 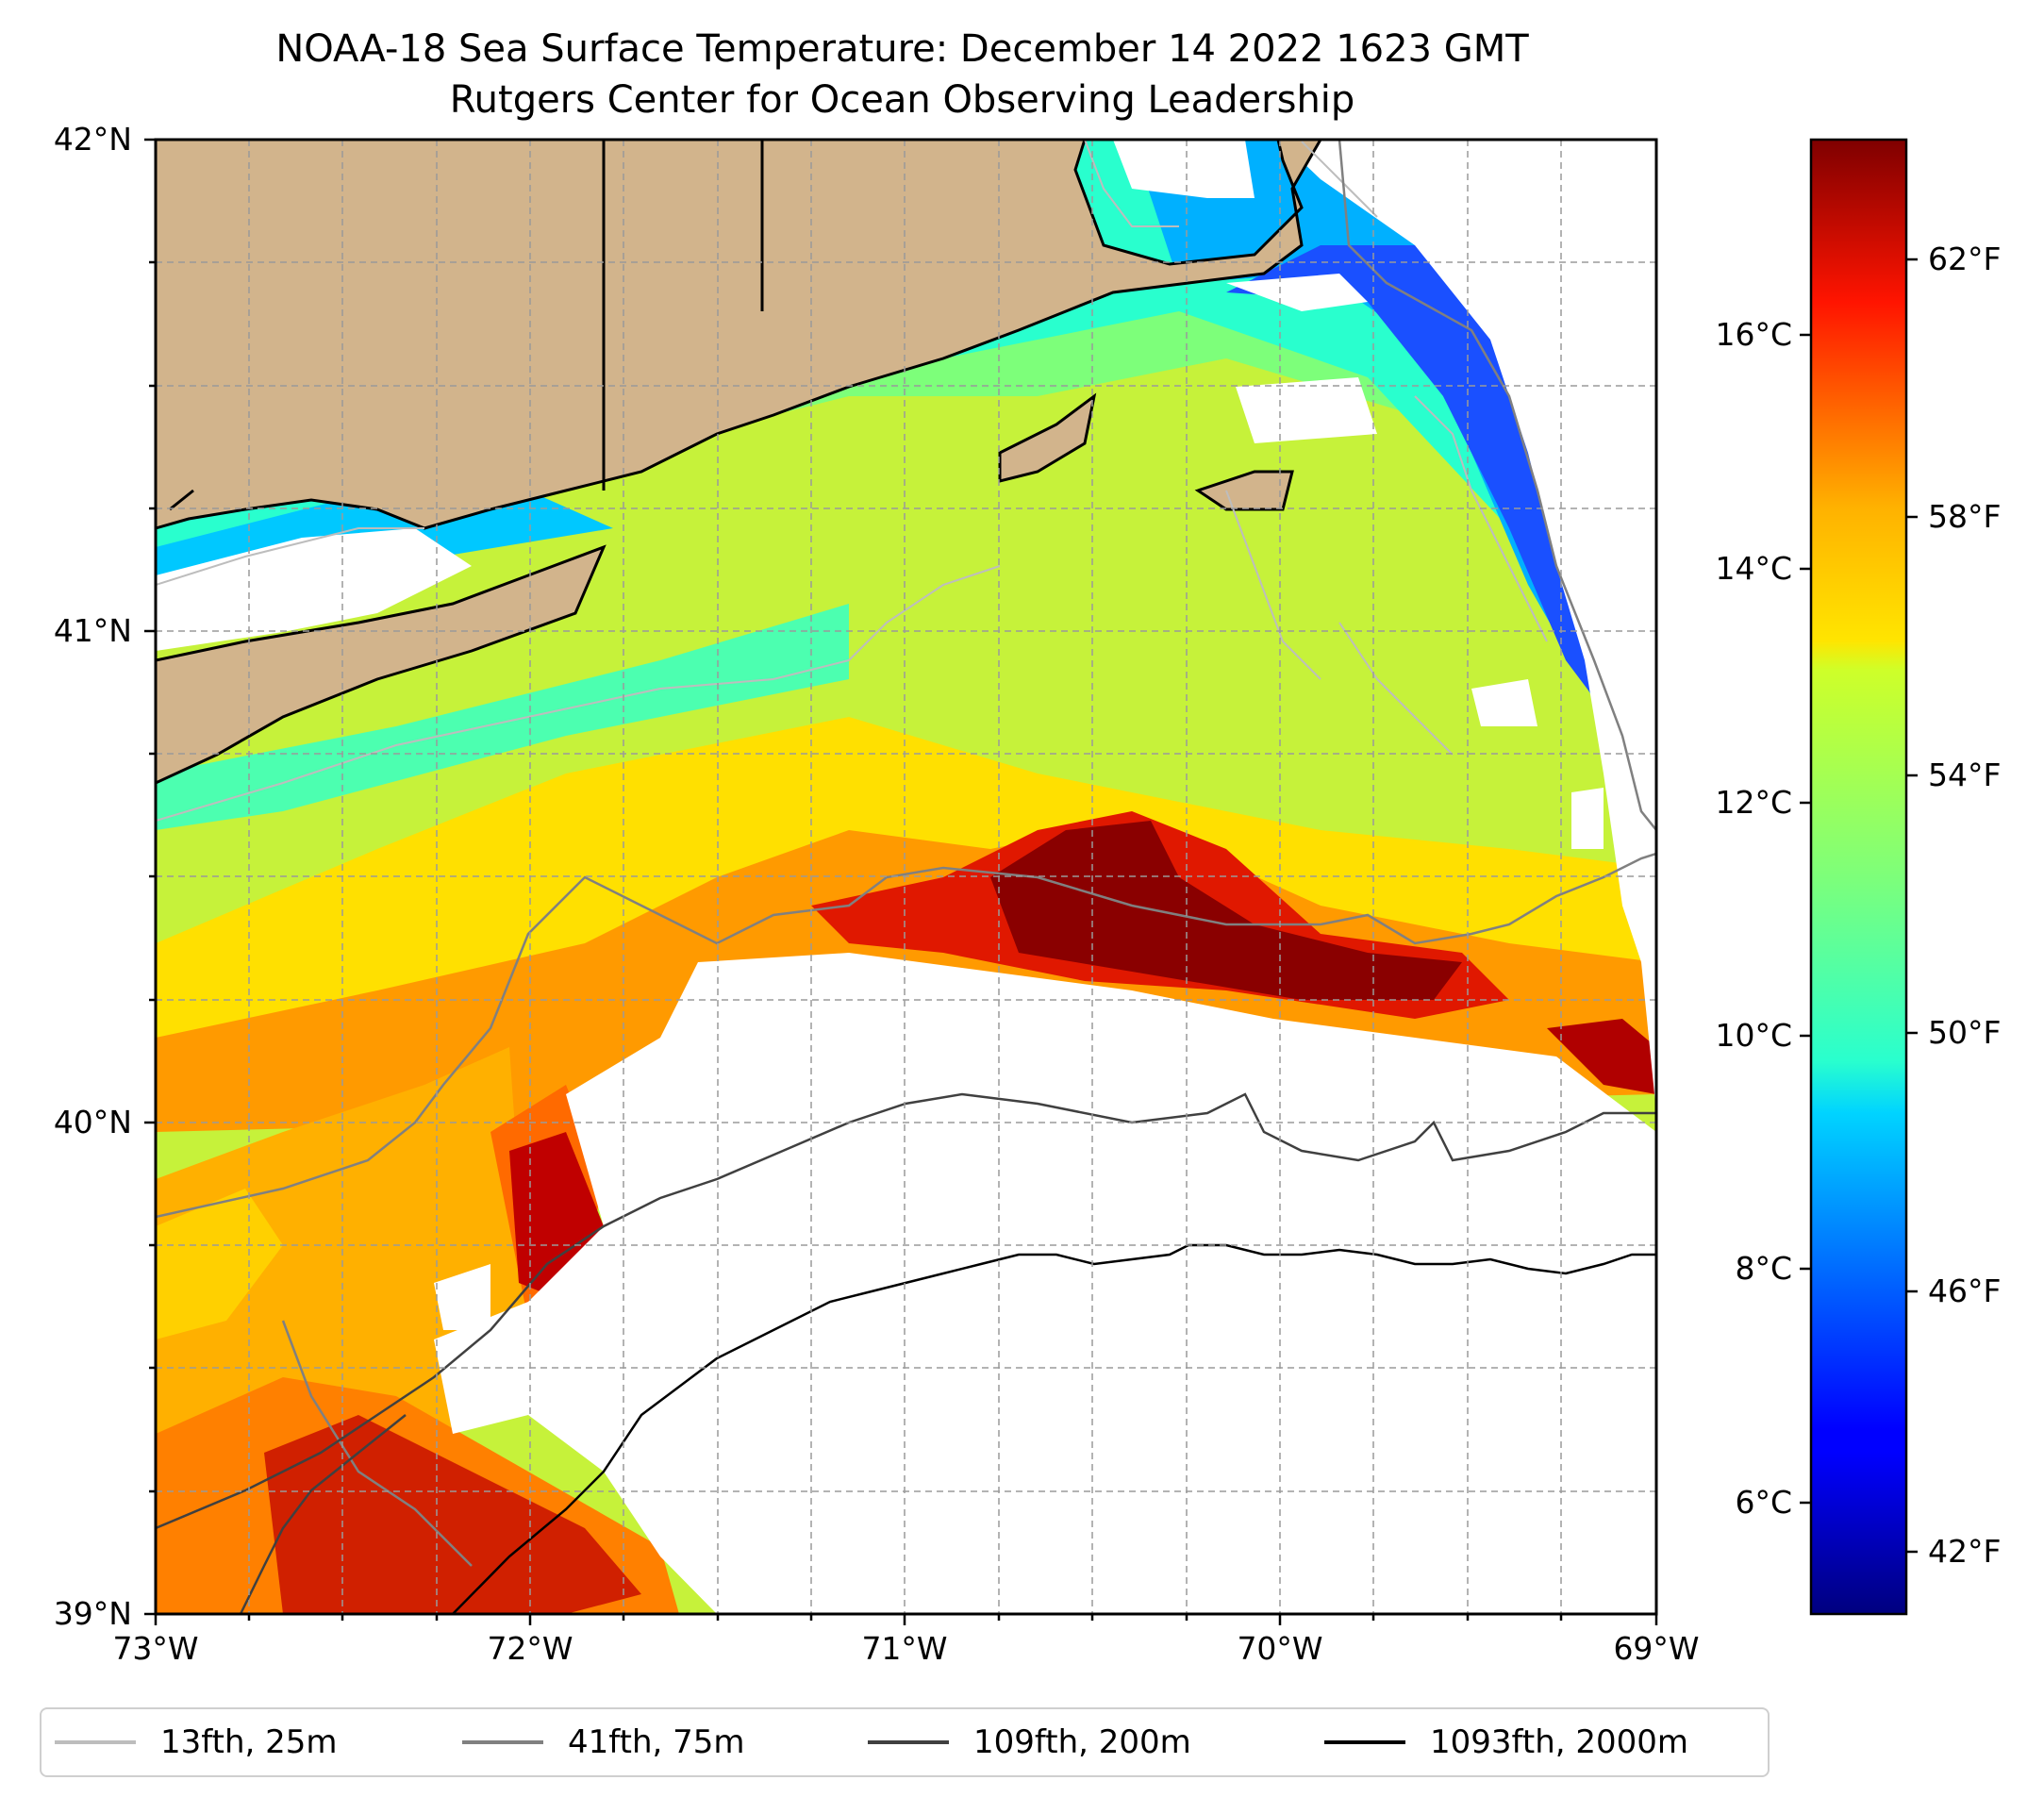 I want to click on colorbar-f-label: 58°F, so click(x=1965, y=516).